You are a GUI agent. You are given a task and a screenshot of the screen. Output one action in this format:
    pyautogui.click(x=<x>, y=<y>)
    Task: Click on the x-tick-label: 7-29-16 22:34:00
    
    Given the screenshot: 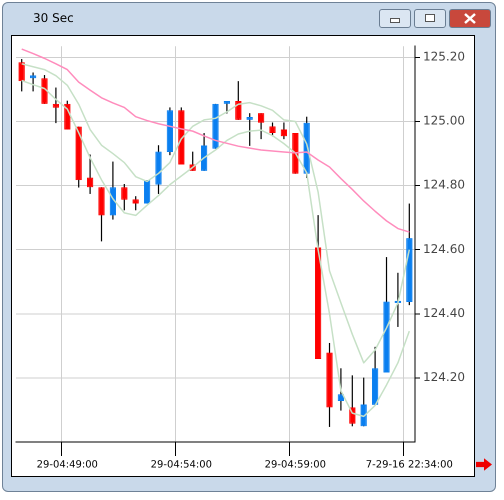 What is the action you would take?
    pyautogui.click(x=409, y=465)
    